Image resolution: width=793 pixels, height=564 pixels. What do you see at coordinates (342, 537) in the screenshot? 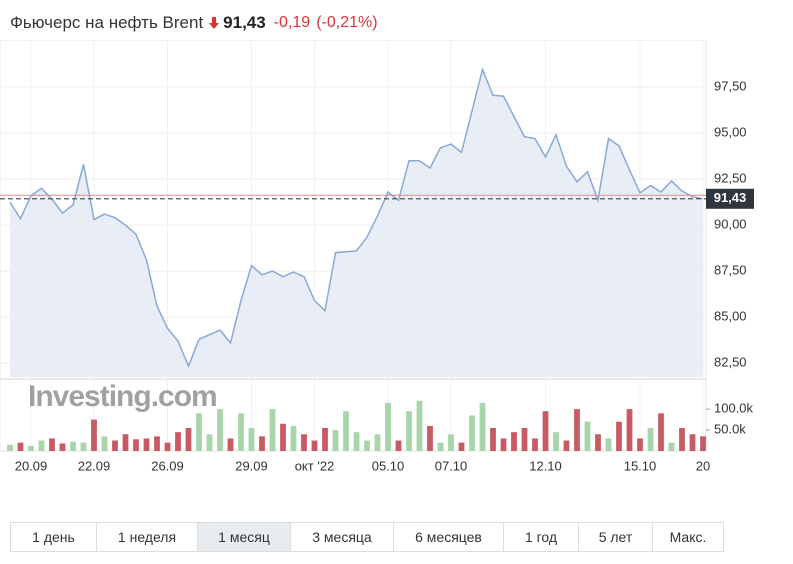
I see `range-button: 3 месяца` at bounding box center [342, 537].